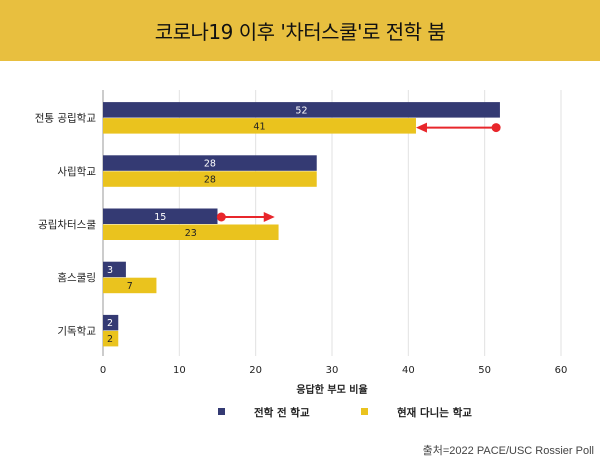 This screenshot has height=462, width=600. I want to click on title-banner: 코로나19 이후 '차터스쿨'로 전학 붐, so click(300, 30).